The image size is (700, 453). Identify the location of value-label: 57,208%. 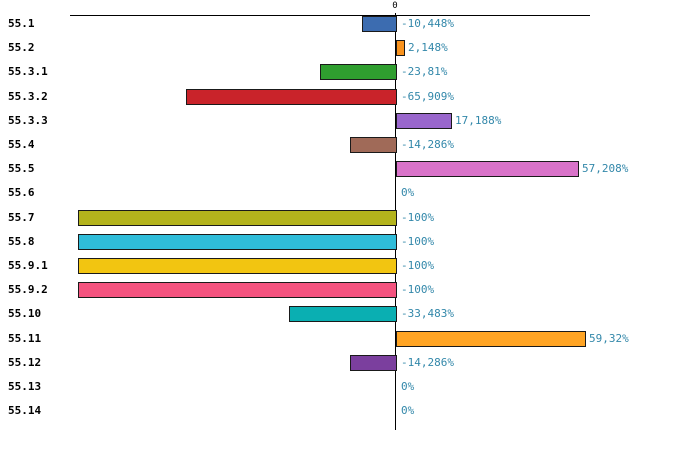
(605, 168).